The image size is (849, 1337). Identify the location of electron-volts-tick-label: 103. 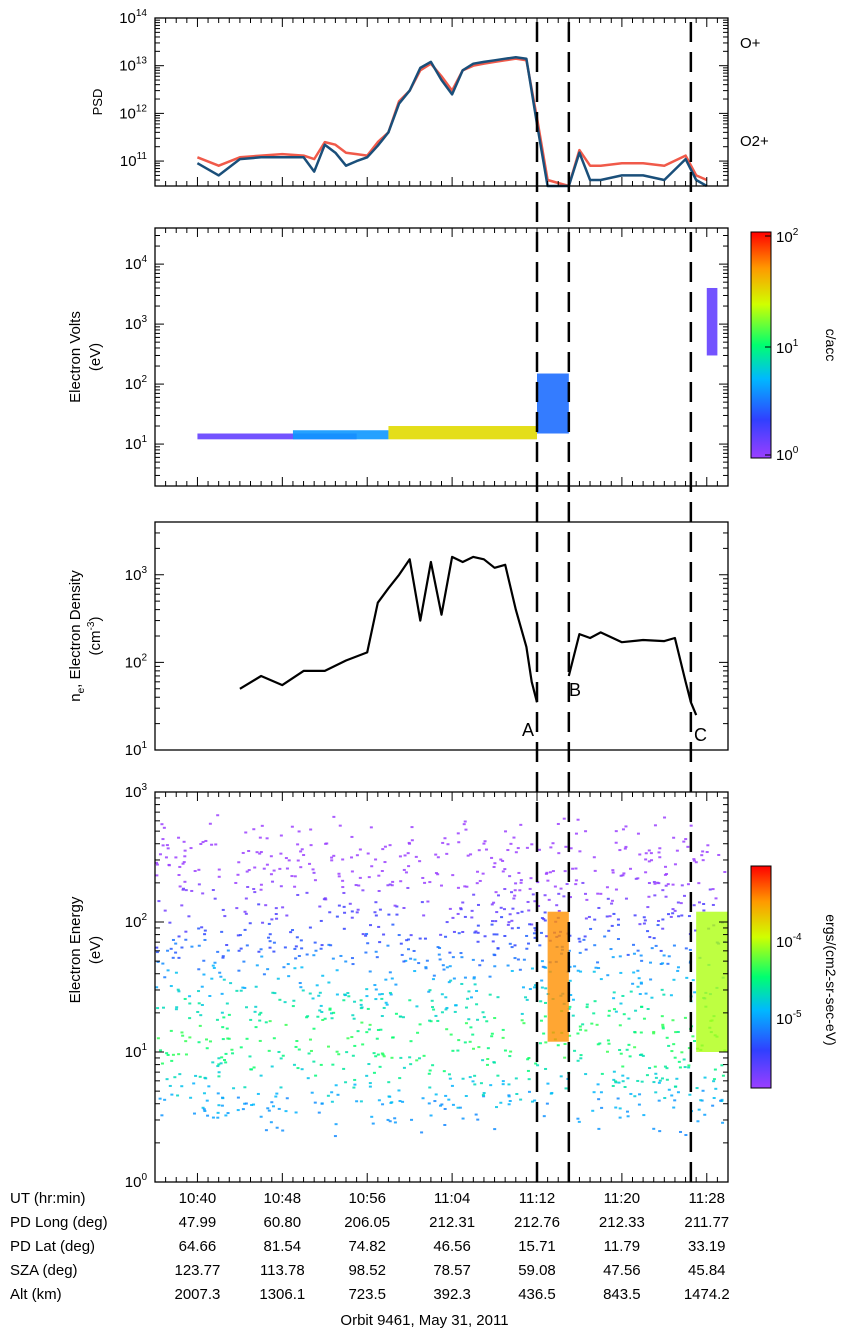
(136, 323).